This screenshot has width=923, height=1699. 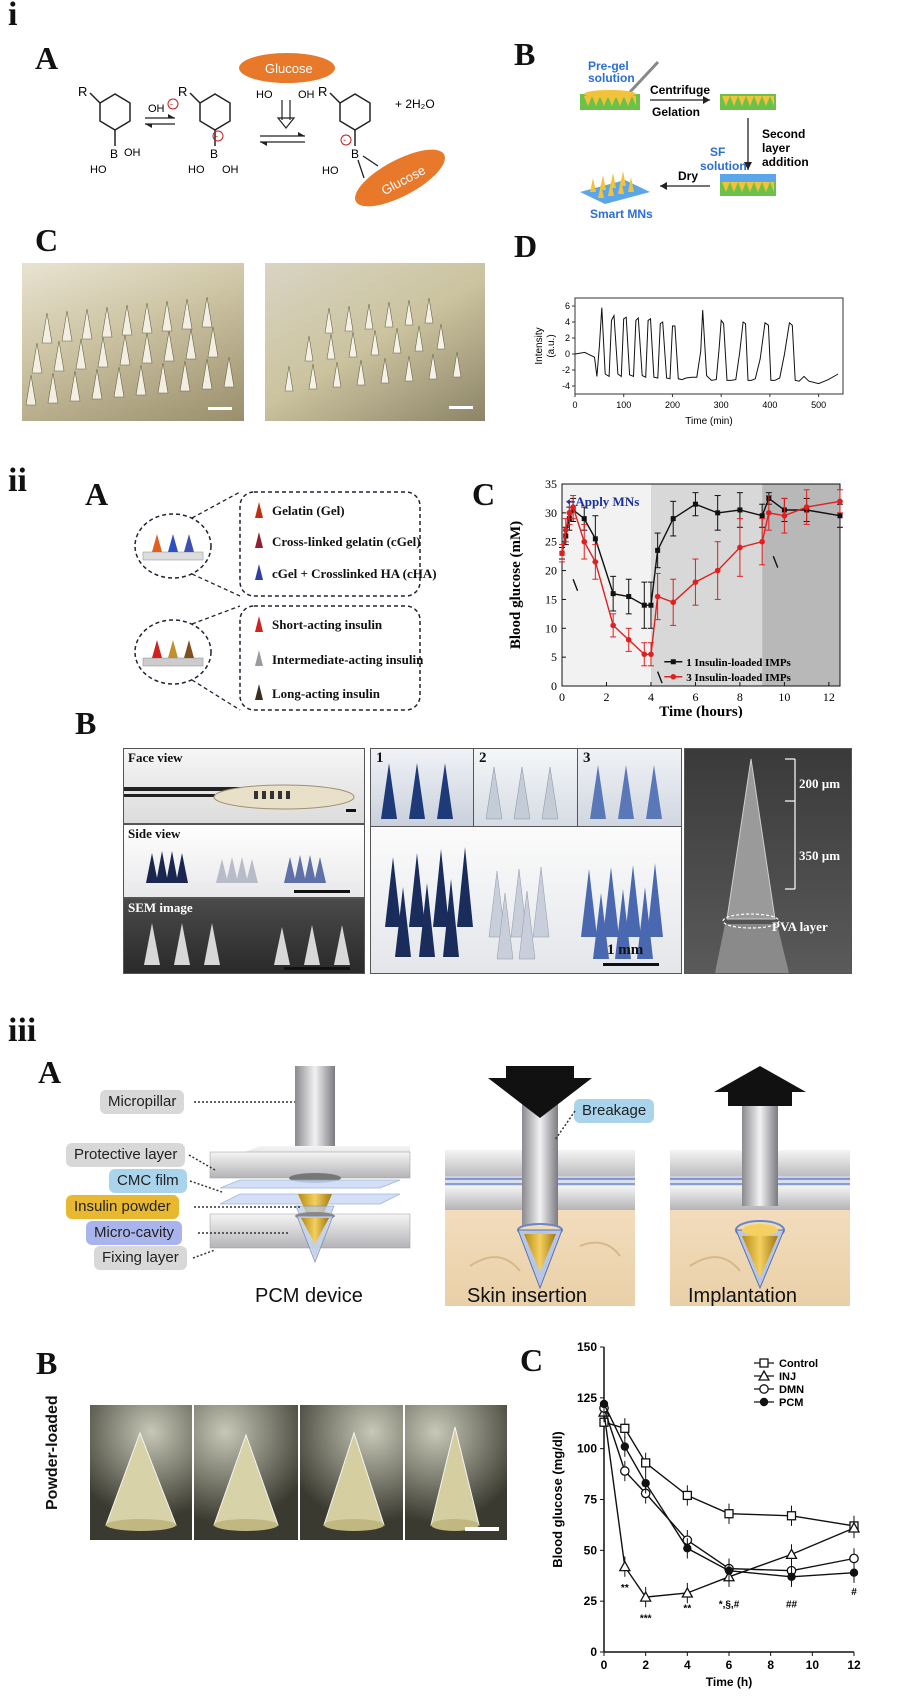 I want to click on layer-label: layer, so click(x=776, y=148).